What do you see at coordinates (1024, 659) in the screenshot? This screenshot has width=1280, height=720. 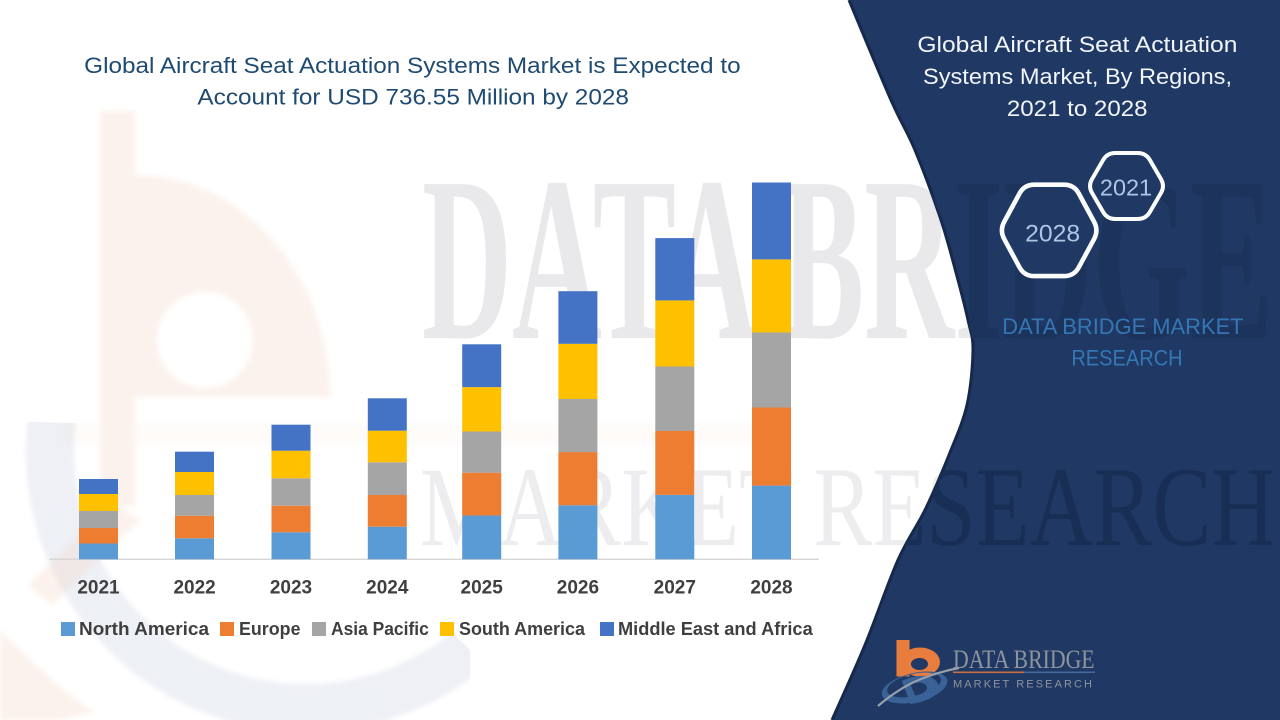 I see `svg-text: DATA BRIDGE` at bounding box center [1024, 659].